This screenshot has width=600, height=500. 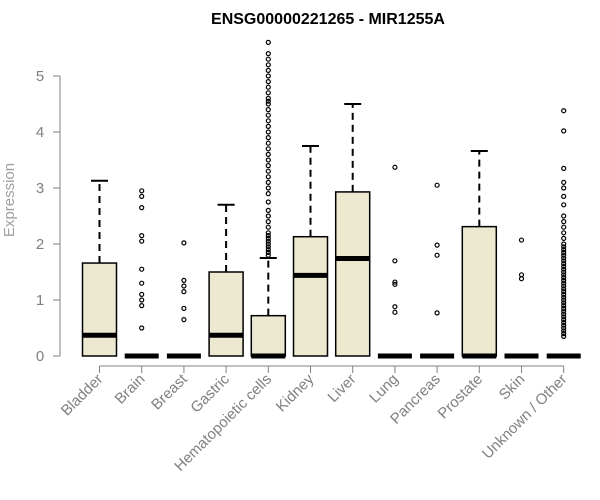 I want to click on chart-title: ENSG00000221265 - MIR1255A, so click(x=328, y=19).